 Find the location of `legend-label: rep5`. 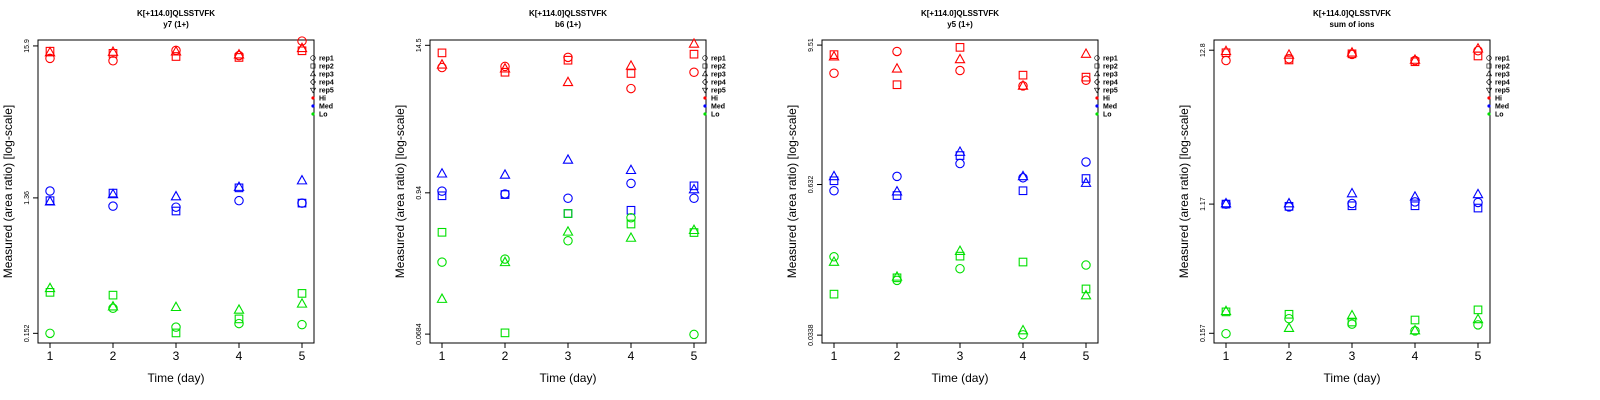

legend-label: rep5 is located at coordinates (326, 91).